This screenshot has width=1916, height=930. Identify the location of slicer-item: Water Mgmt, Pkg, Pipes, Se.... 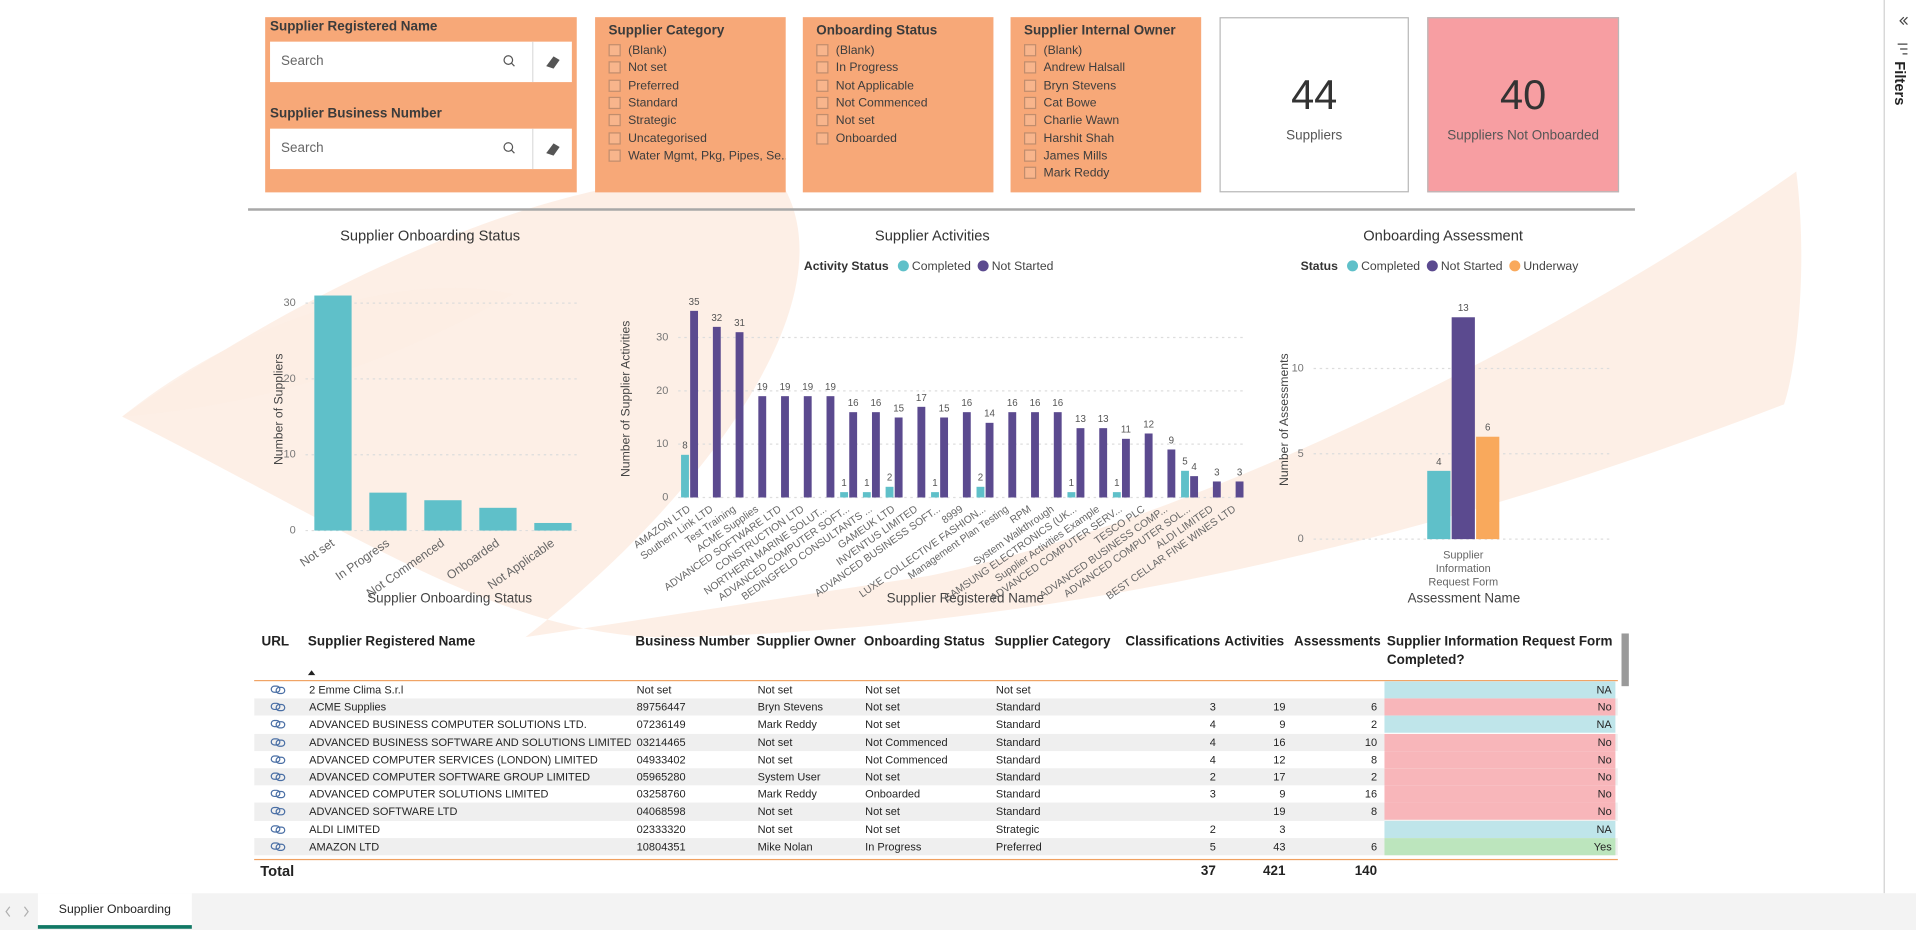
(697, 156).